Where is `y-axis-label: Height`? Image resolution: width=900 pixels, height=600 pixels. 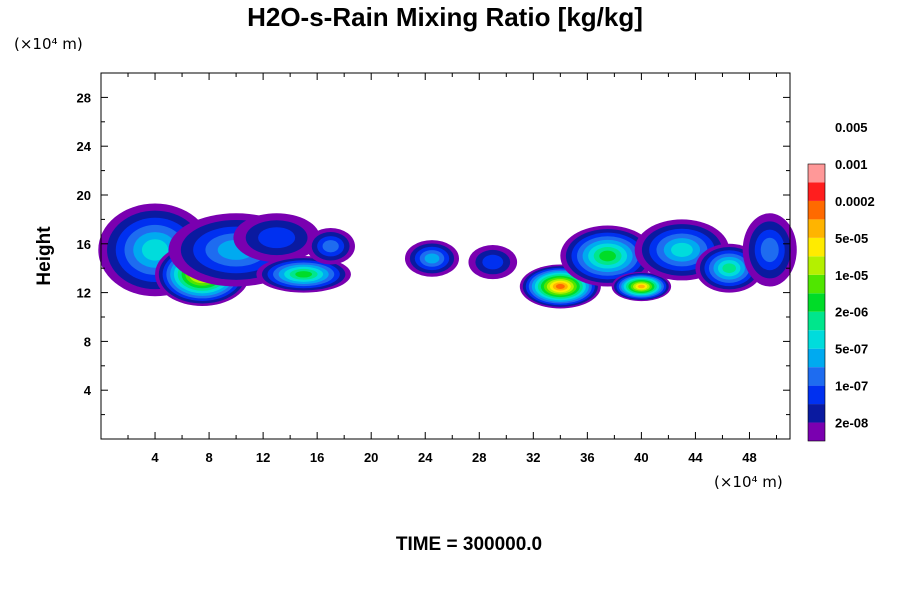 y-axis-label: Height is located at coordinates (44, 256).